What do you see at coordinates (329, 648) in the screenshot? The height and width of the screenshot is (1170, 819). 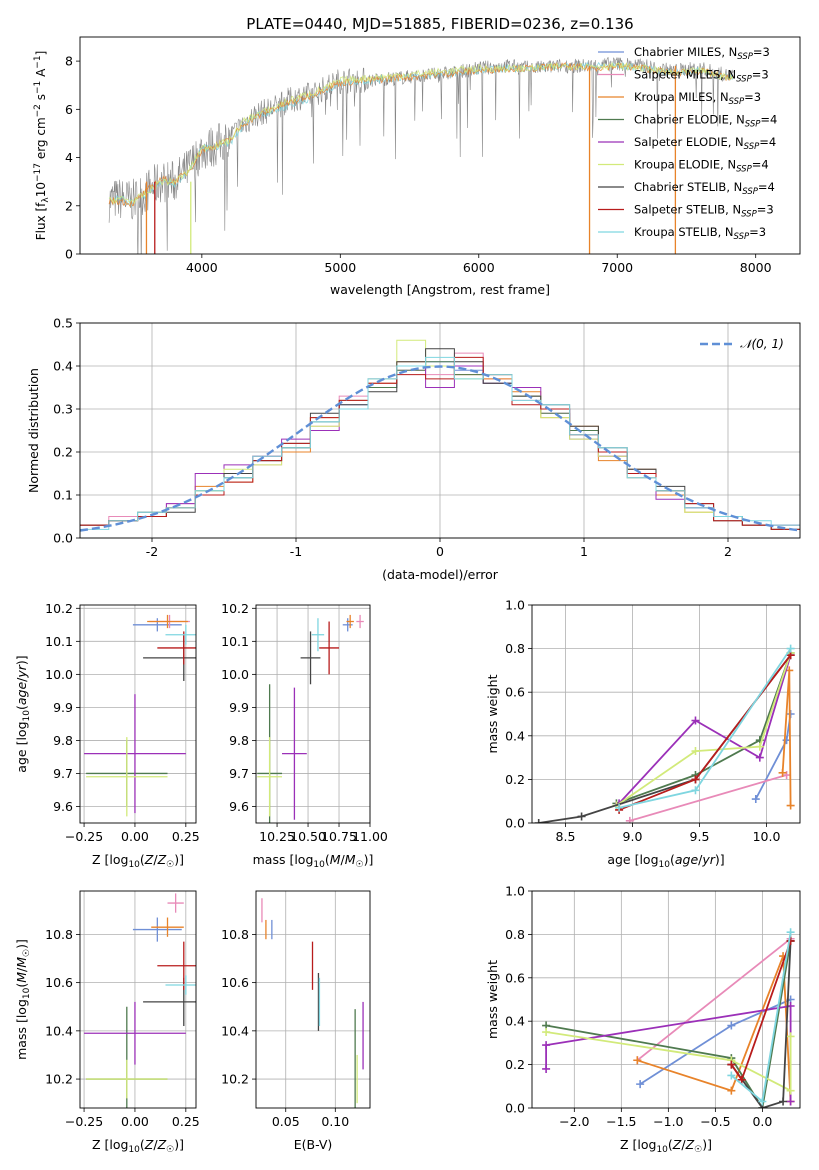 I see `errorbar-salpeter_stelib` at bounding box center [329, 648].